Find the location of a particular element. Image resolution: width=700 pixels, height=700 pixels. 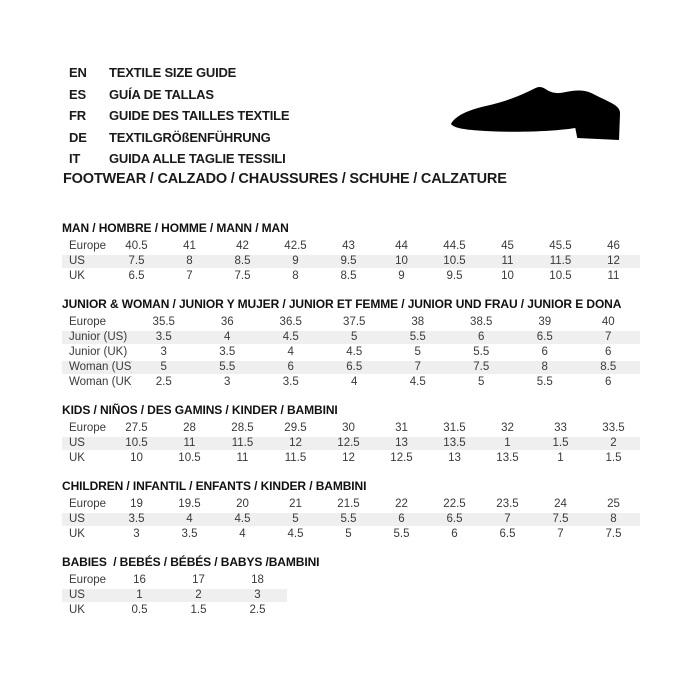

size-cell: 12 is located at coordinates (613, 261).